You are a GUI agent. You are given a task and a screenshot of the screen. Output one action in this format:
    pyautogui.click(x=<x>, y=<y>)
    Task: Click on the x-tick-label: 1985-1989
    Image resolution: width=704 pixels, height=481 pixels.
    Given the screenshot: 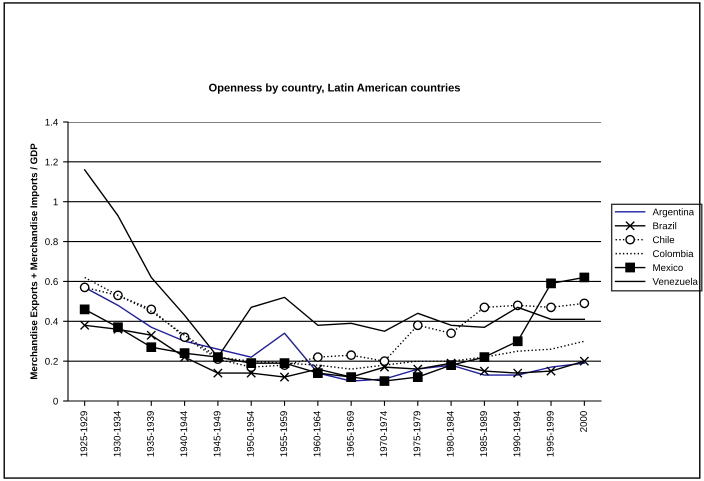 What is the action you would take?
    pyautogui.click(x=484, y=433)
    